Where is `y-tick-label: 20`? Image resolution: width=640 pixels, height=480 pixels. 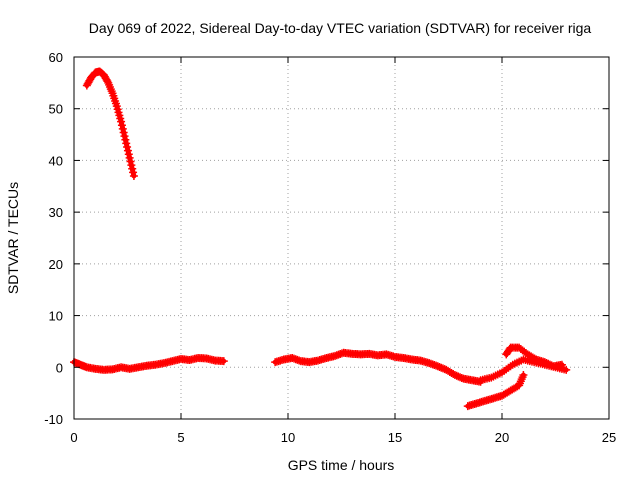
y-tick-label: 20 is located at coordinates (56, 264).